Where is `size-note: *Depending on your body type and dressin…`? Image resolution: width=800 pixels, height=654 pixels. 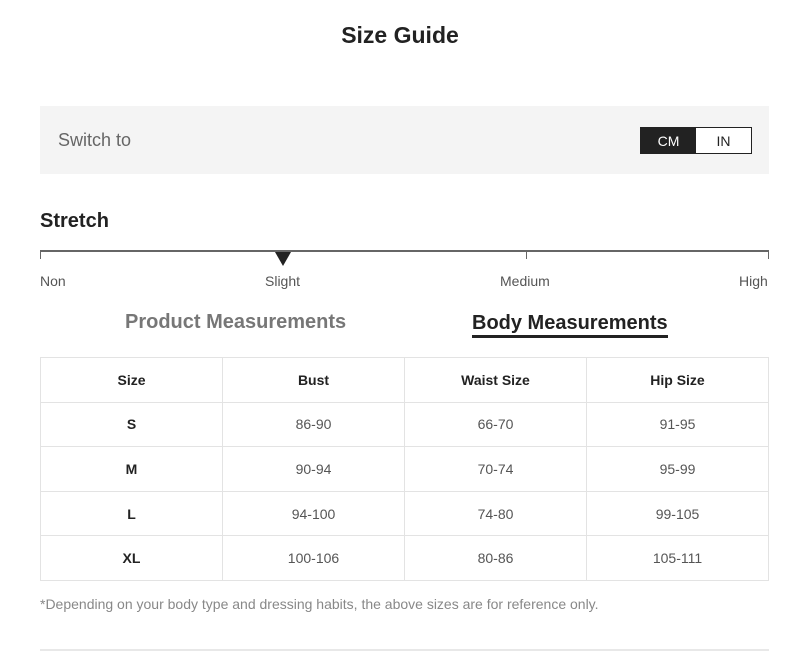
size-note: *Depending on your body type and dressin… is located at coordinates (319, 604).